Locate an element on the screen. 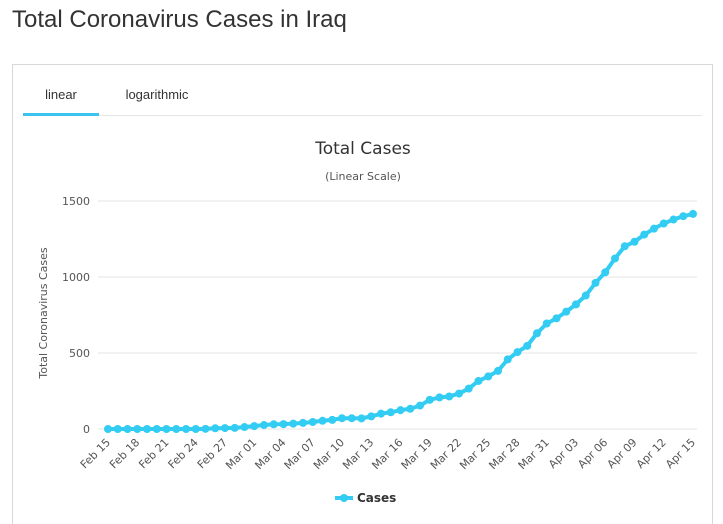 The image size is (723, 524). x-tick-label: Mar 31 is located at coordinates (534, 454).